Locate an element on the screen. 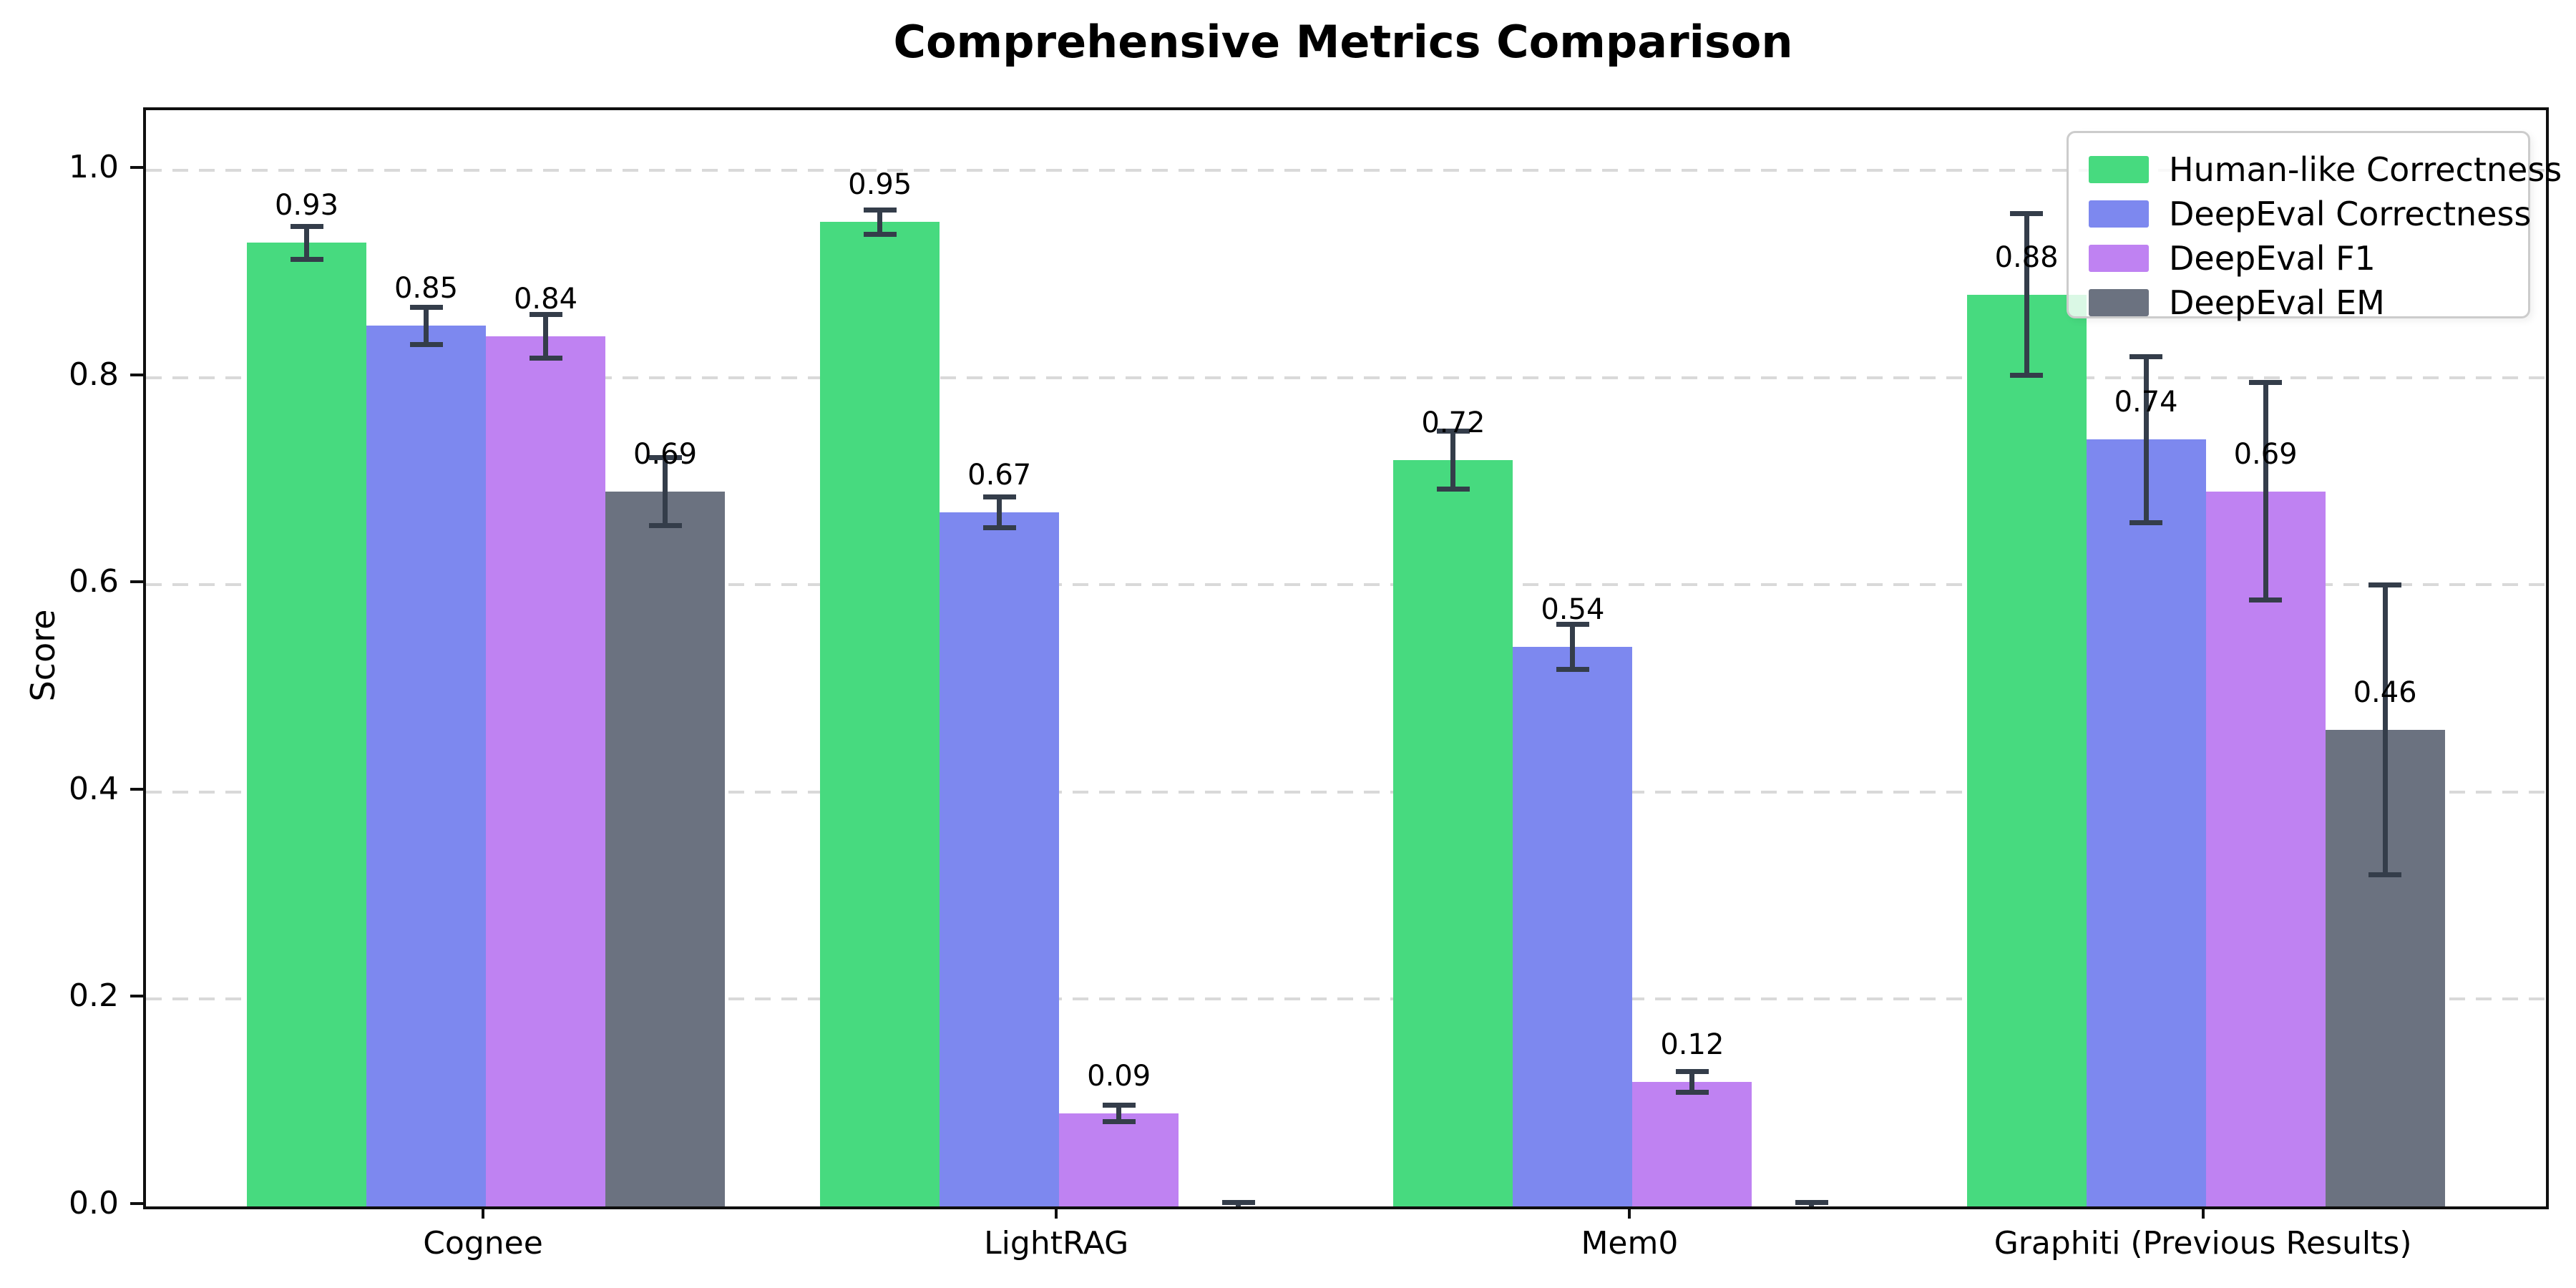  bar-value-label: 0.93 is located at coordinates (306, 206).